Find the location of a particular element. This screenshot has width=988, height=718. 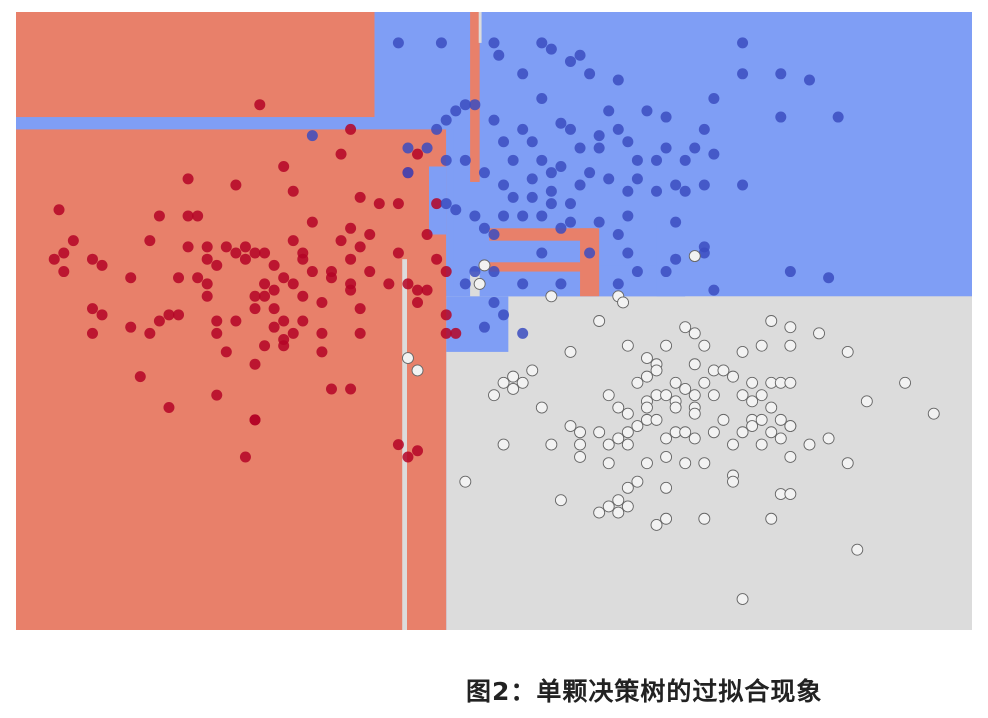

figure-caption: 图2：单颗决策树的过拟合现象 is located at coordinates (644, 691).